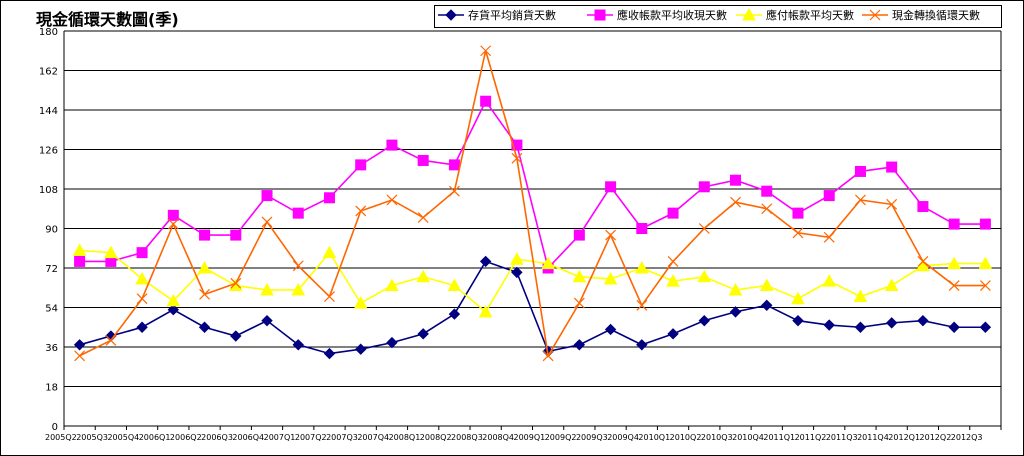 The width and height of the screenshot is (1024, 456). I want to click on x-tick-label: 2010Q4, so click(748, 437).